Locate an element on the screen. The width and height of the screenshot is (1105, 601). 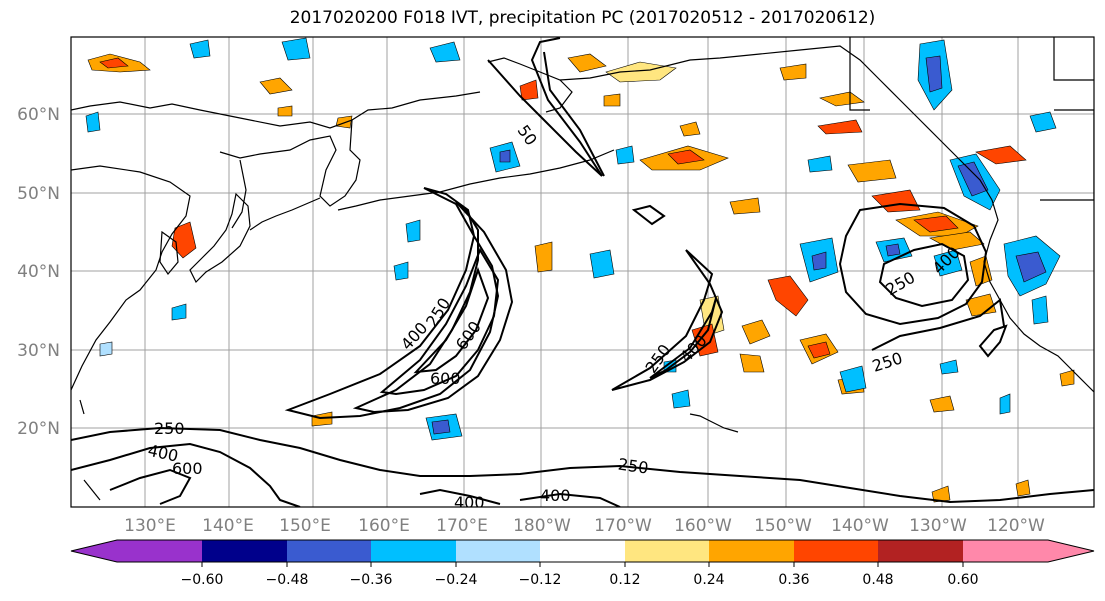
lon-label: 170°E is located at coordinates (462, 526).